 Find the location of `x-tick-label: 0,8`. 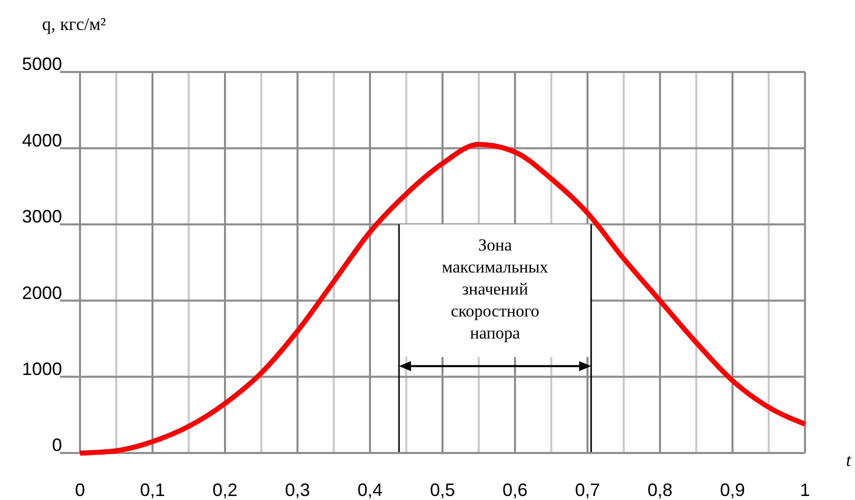

x-tick-label: 0,8 is located at coordinates (660, 490).